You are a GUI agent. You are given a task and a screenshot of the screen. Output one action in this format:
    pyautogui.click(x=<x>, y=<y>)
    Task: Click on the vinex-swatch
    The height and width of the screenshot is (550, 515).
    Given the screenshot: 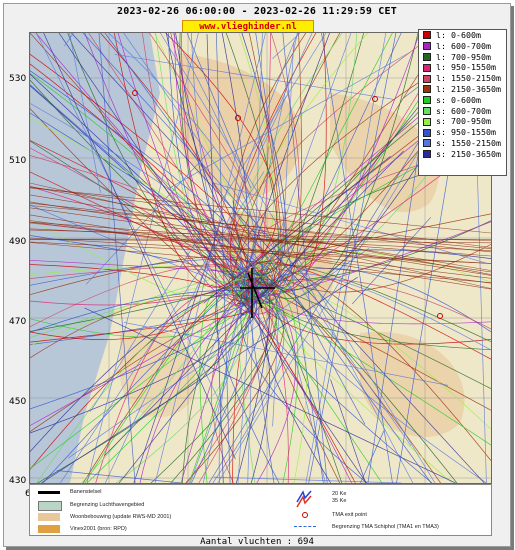 What is the action you would take?
    pyautogui.click(x=49, y=529)
    